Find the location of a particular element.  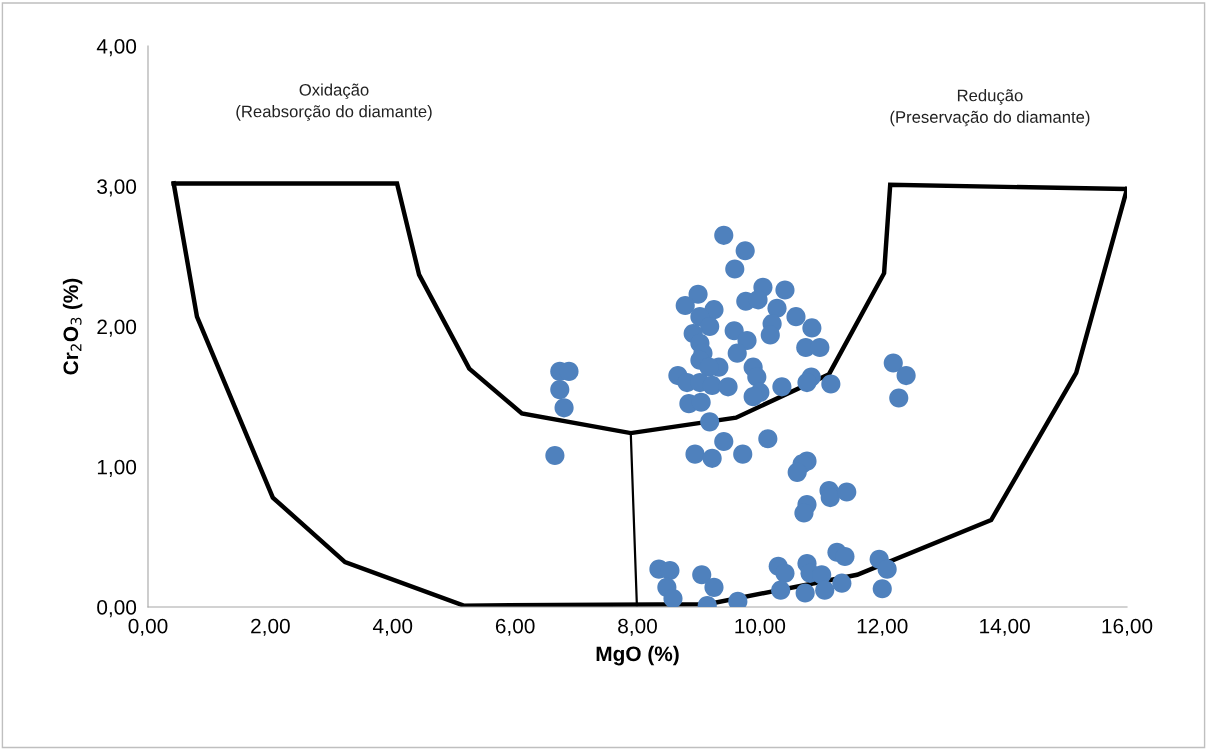

y-axis-title: Cr$_{2}$O$_{3}$ (%) is located at coordinates (72, 326).